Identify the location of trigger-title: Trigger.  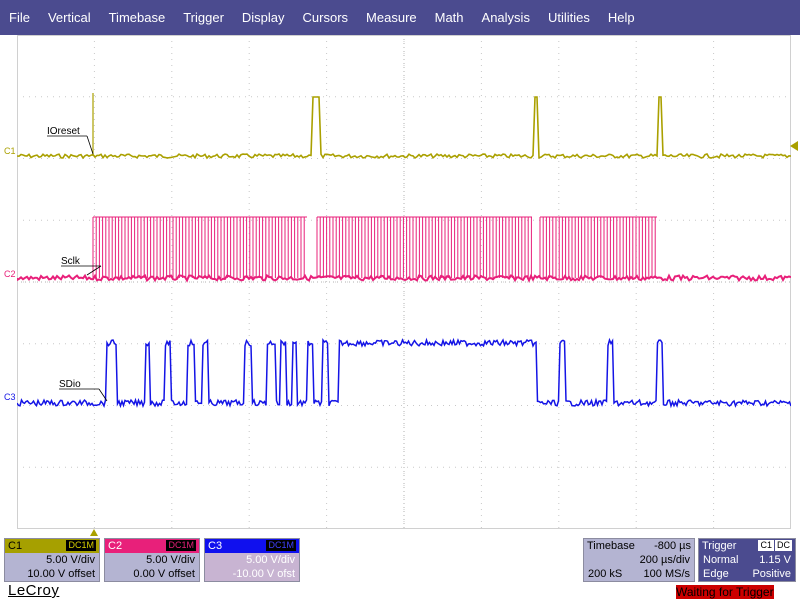
(719, 546).